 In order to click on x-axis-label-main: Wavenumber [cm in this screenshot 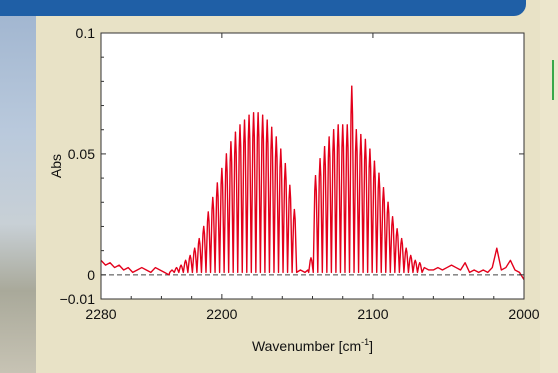, I will do `click(306, 346)`.